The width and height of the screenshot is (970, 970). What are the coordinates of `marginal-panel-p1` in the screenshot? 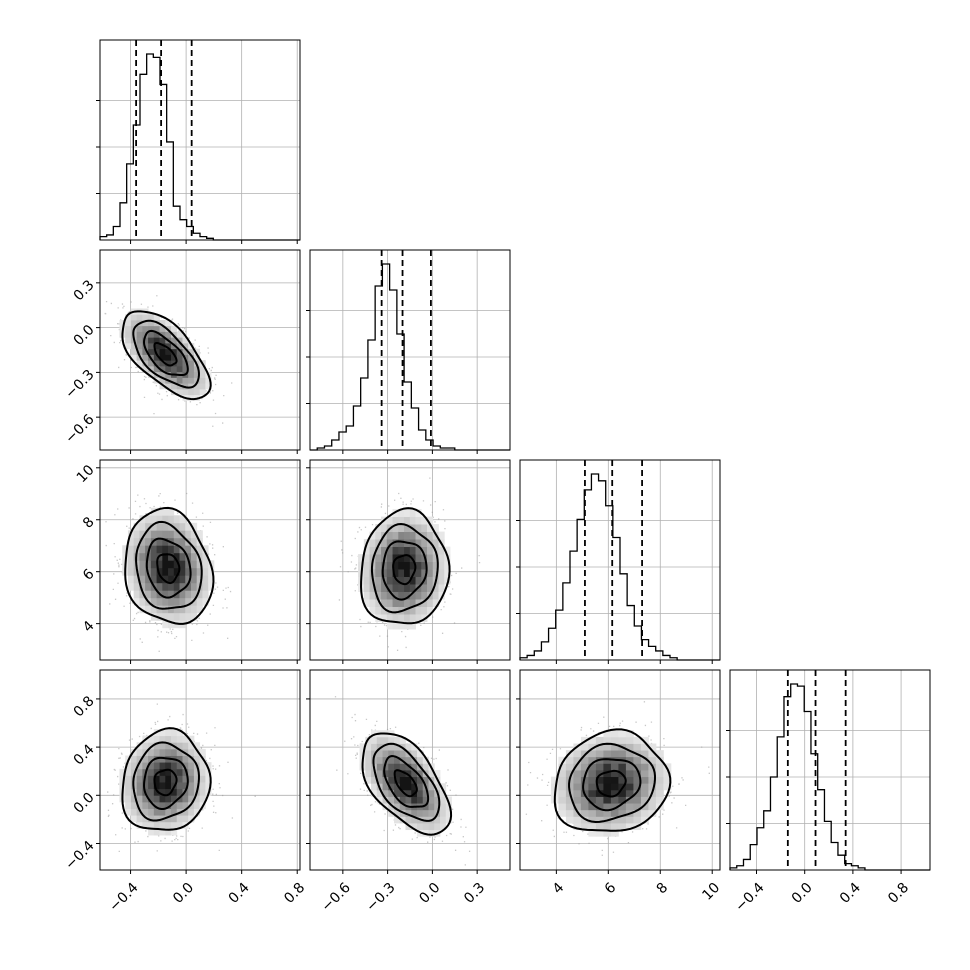 It's located at (408, 351).